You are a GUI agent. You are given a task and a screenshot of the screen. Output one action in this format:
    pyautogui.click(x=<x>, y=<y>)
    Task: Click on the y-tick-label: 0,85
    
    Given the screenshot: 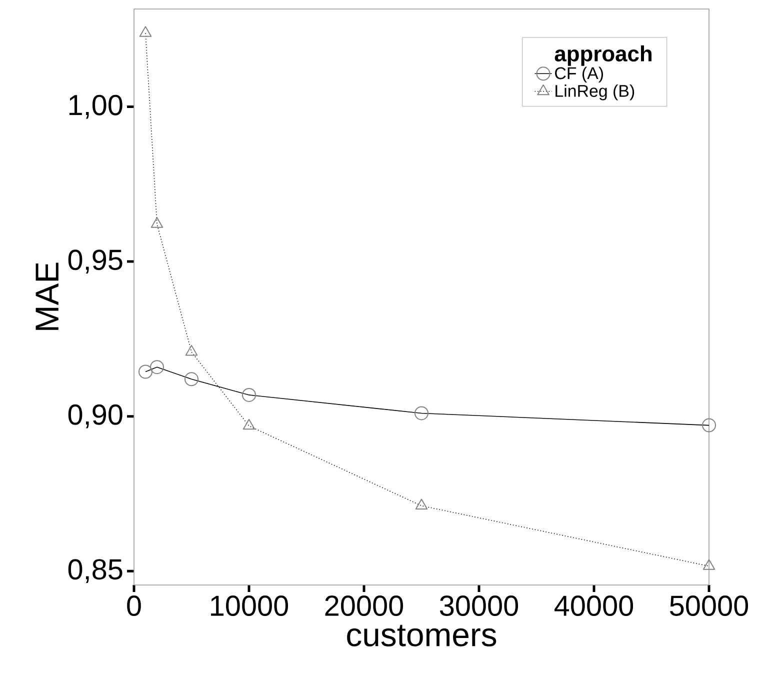 What is the action you would take?
    pyautogui.click(x=95, y=571)
    